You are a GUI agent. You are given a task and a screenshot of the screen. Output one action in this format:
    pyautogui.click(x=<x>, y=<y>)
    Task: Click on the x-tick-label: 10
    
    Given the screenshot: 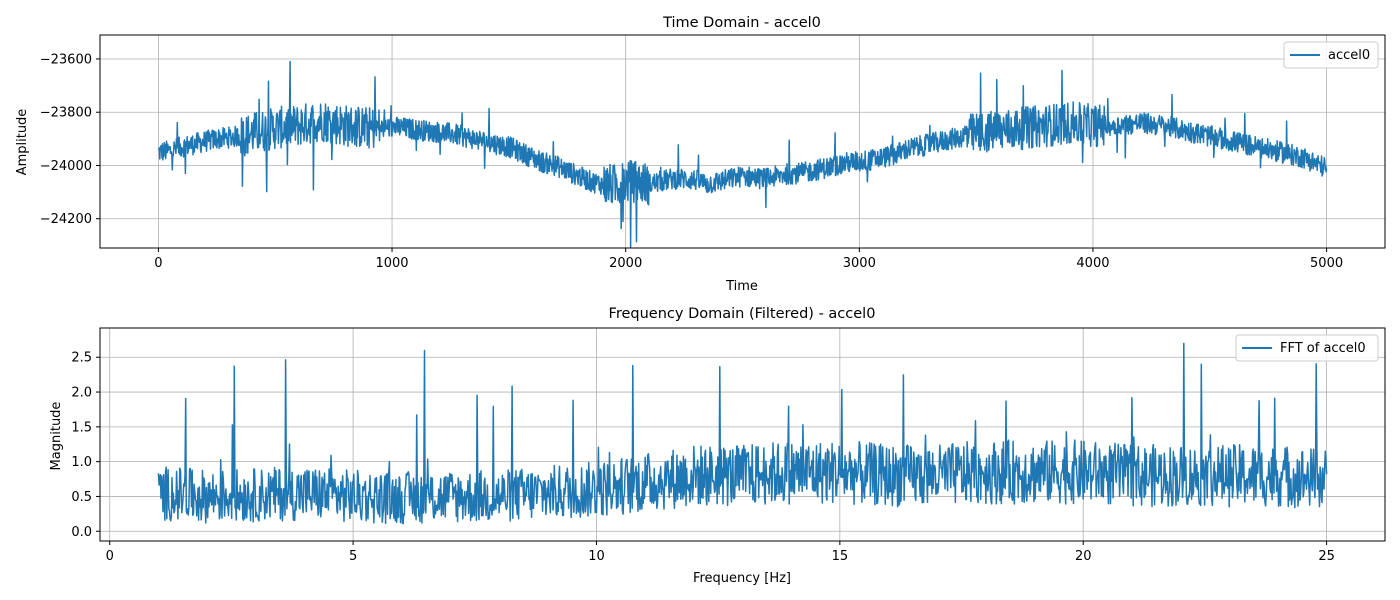 What is the action you would take?
    pyautogui.click(x=596, y=556)
    